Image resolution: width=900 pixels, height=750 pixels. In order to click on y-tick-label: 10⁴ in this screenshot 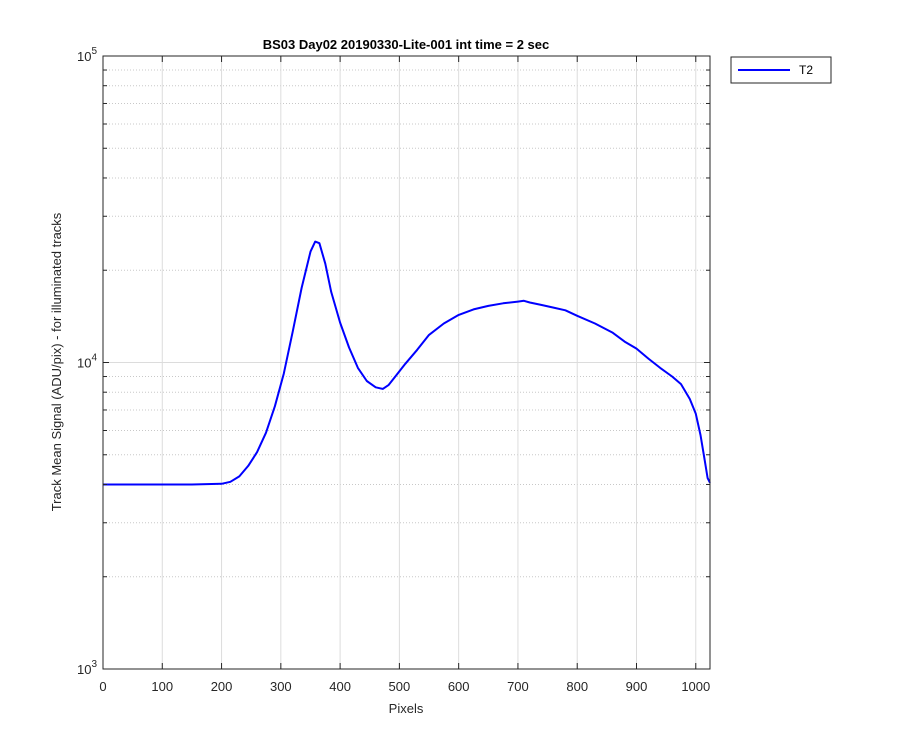, I will do `click(87, 362)`.